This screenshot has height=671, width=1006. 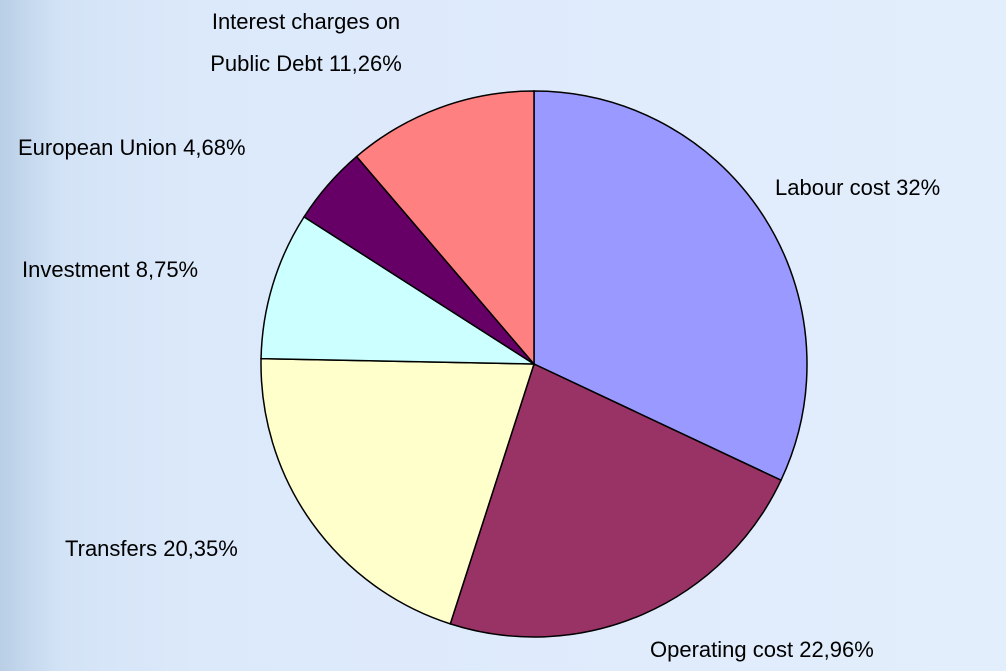 I want to click on slice-label: Transfers 20,35%, so click(x=151, y=549).